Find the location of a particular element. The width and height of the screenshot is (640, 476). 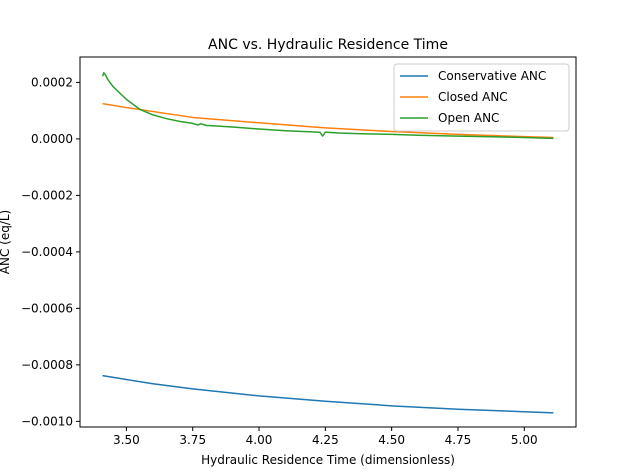

x-axis-ticks: 3.50 3.75 4.00 4.25 4.50 4.75 5.00 is located at coordinates (325, 437).